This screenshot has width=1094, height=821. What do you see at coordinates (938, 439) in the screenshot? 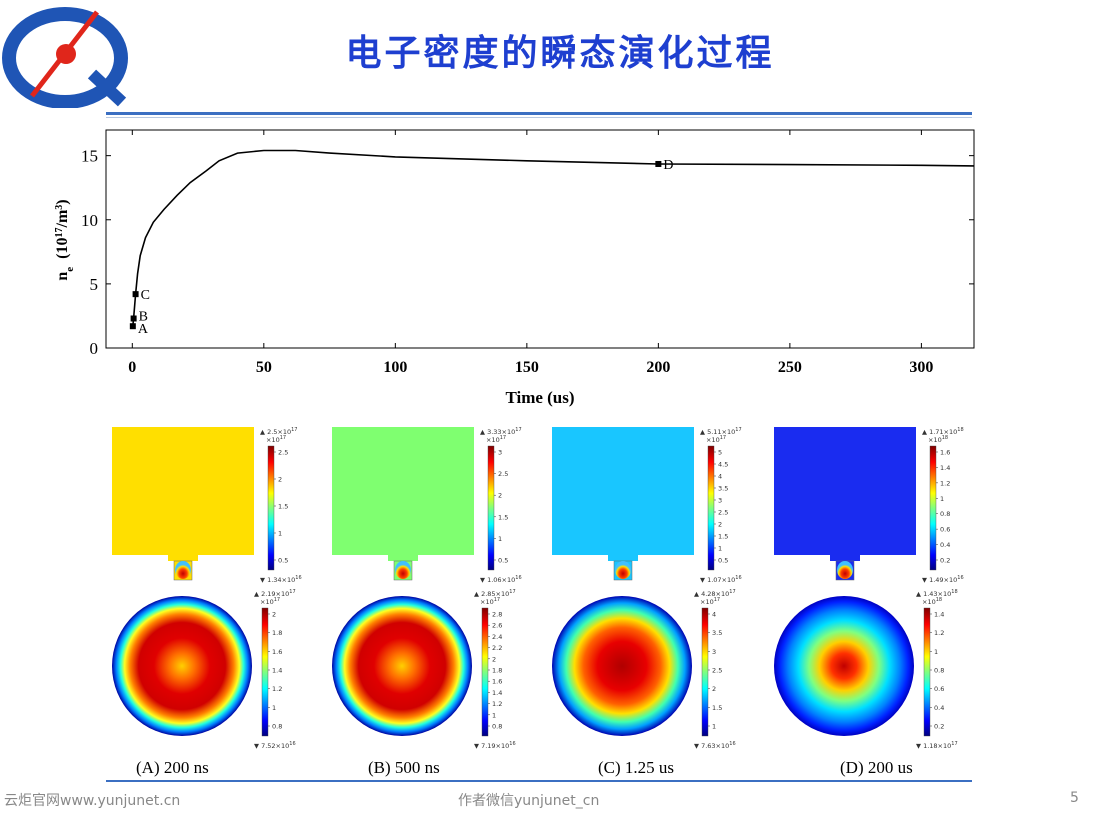
I see `top-unit-label: ×10¹⁸` at bounding box center [938, 439].